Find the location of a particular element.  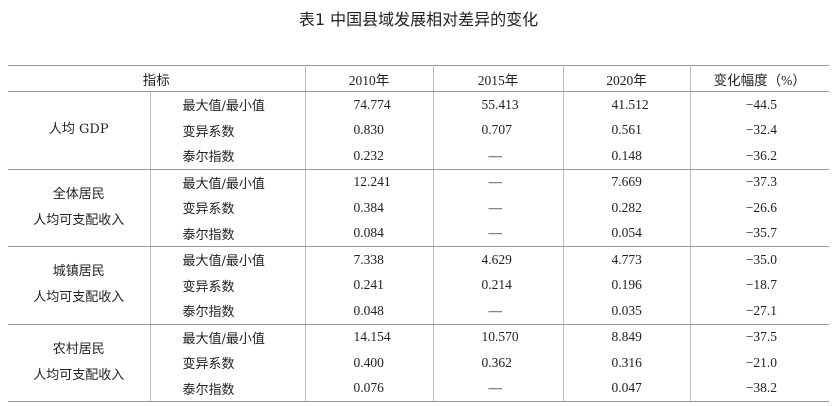

value-cell: 7.338 is located at coordinates (369, 259).